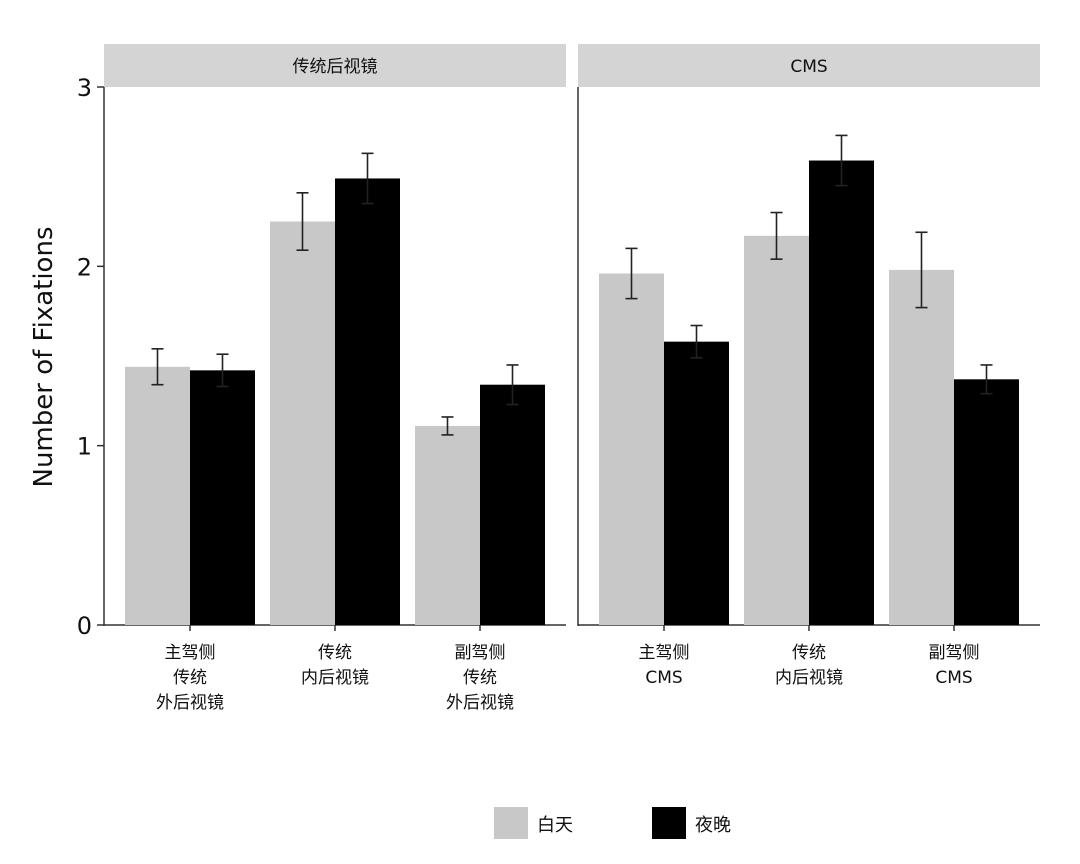  What do you see at coordinates (44, 357) in the screenshot?
I see `y-axis-label: Number of Fixations` at bounding box center [44, 357].